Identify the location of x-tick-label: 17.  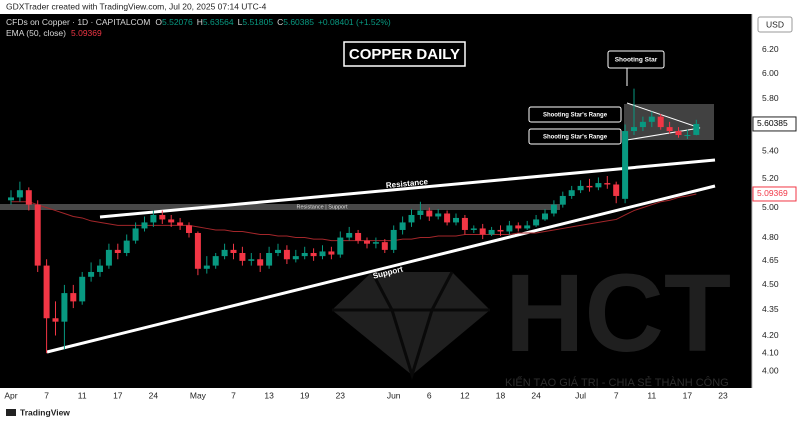
(118, 395).